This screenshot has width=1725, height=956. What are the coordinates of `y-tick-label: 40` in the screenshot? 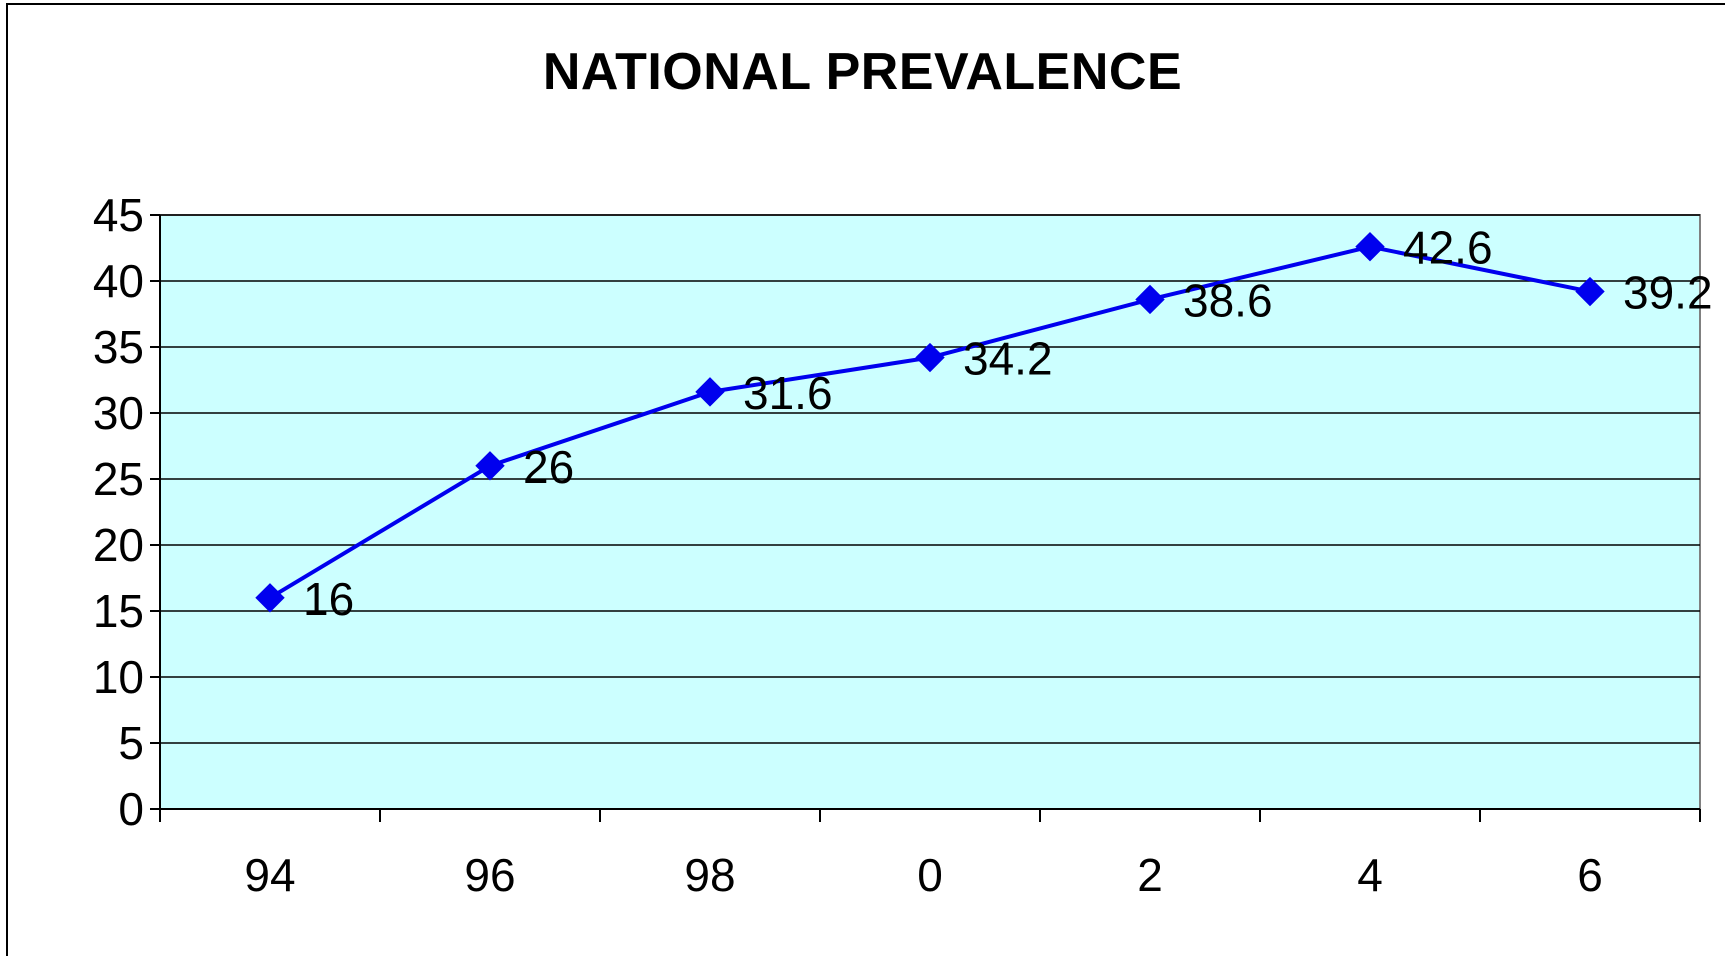 It's located at (118, 281).